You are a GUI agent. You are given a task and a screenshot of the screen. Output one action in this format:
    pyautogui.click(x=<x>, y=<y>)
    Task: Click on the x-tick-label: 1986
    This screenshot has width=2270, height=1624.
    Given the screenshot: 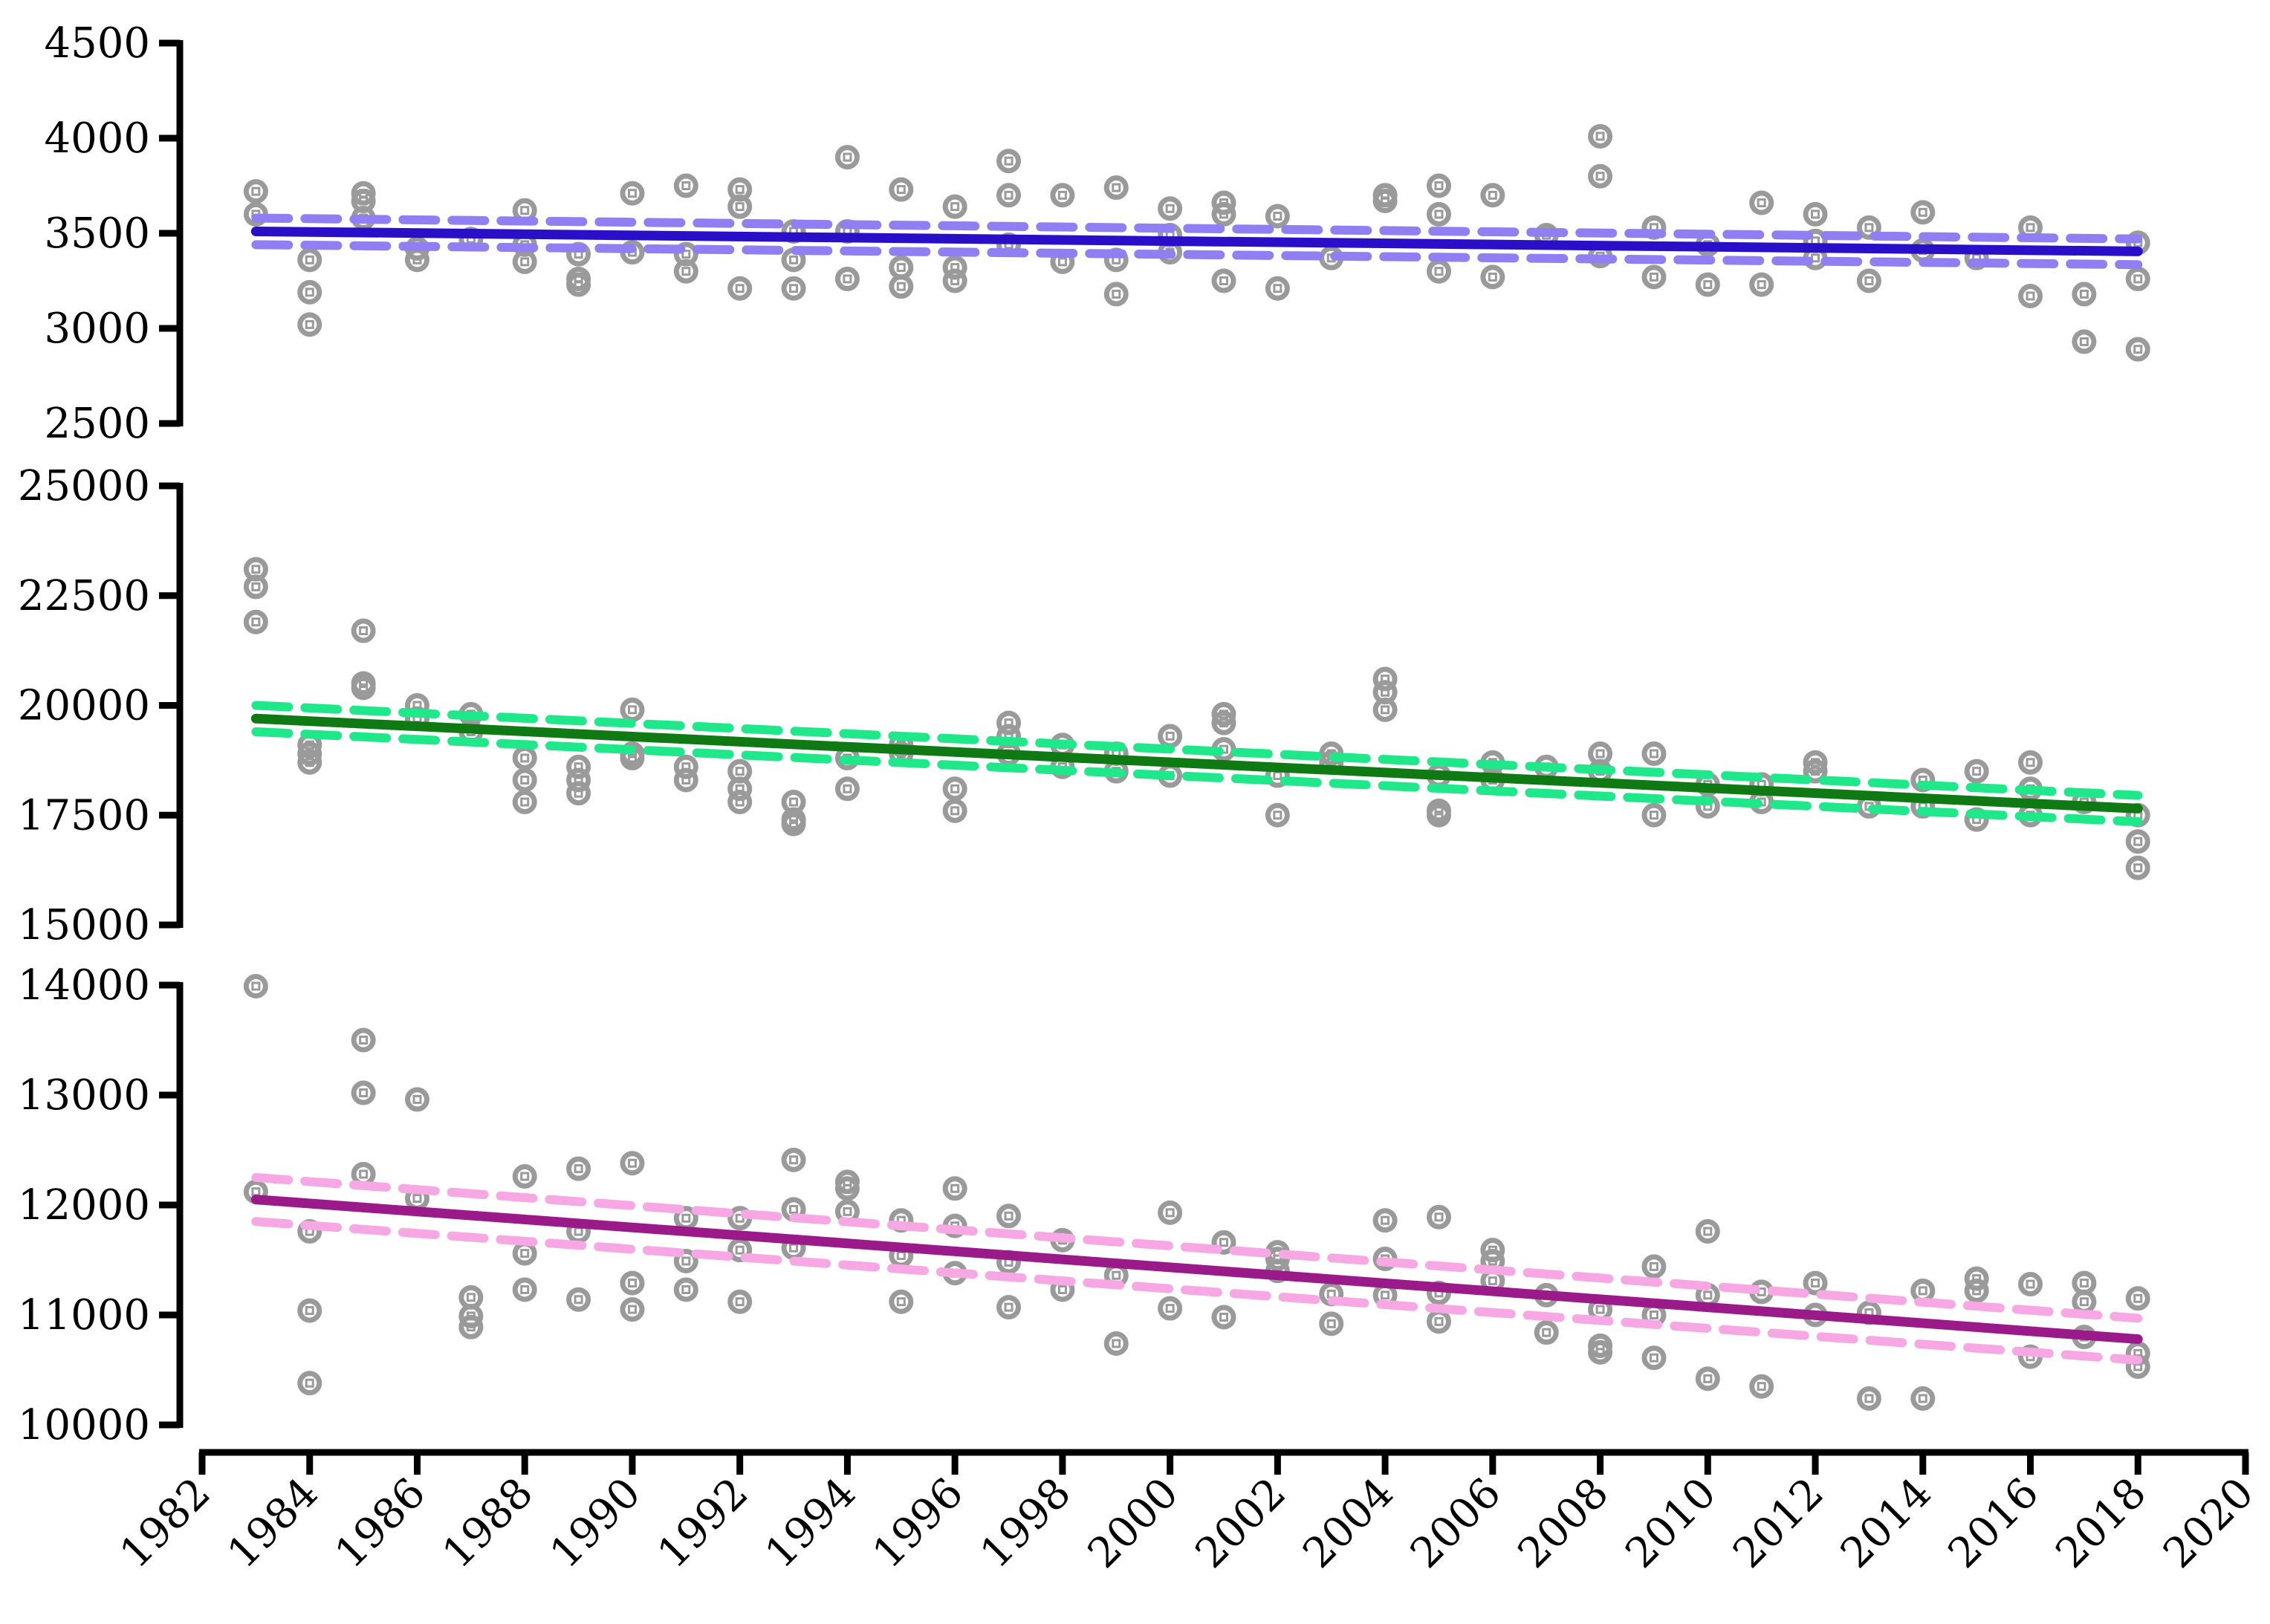 What is the action you would take?
    pyautogui.click(x=380, y=1524)
    